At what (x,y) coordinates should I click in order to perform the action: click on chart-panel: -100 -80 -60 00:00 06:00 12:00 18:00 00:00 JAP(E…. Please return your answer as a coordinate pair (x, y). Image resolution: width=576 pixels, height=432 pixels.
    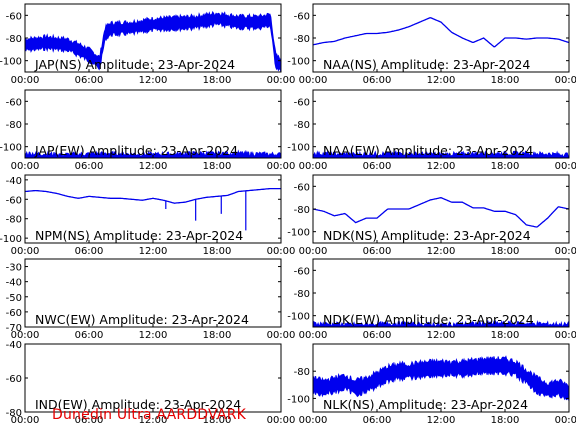
    Looking at the image, I should click on (148, 130).